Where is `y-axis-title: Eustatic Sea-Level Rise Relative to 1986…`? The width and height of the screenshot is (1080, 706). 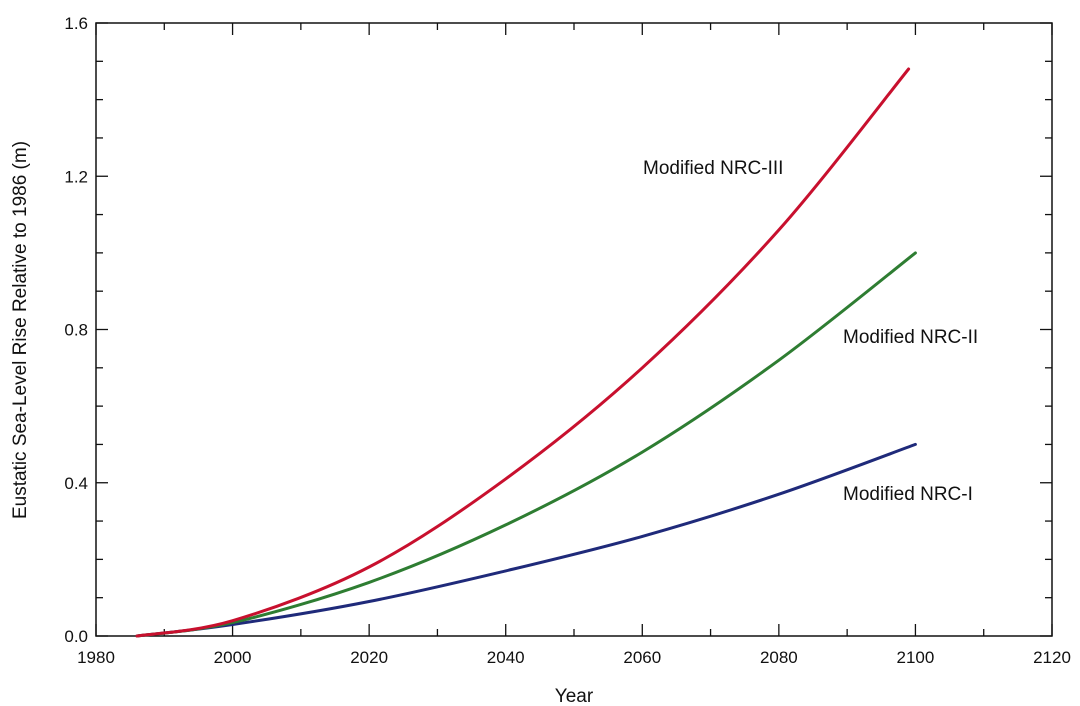 y-axis-title: Eustatic Sea-Level Rise Relative to 1986… is located at coordinates (20, 330).